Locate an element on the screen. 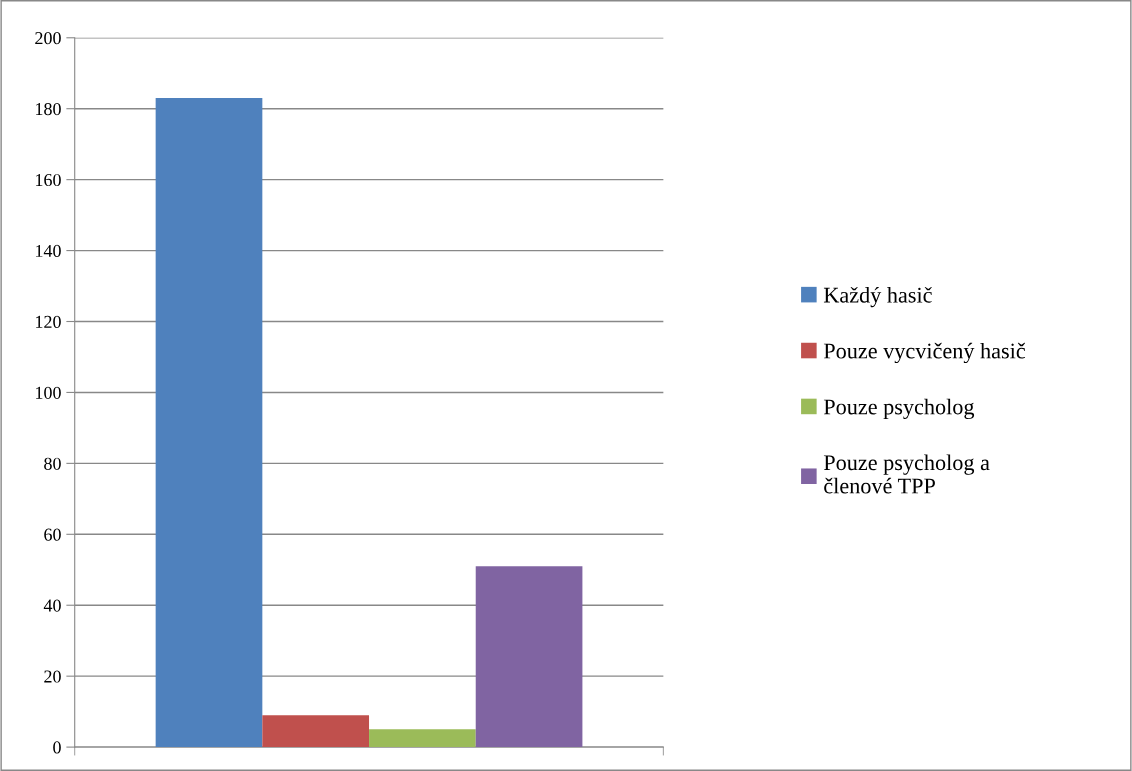 The height and width of the screenshot is (771, 1132). legend-label: Pouze psycholog a členové TPP is located at coordinates (906, 474).